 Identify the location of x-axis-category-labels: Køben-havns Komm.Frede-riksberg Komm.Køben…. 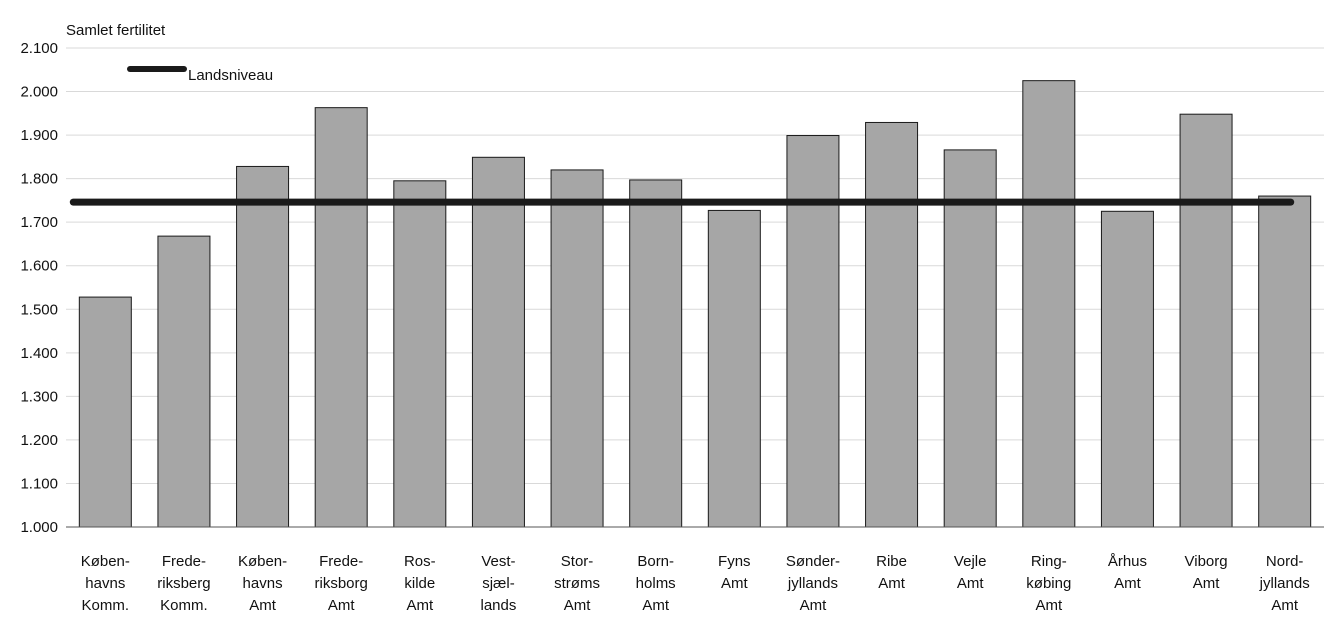
(695, 583).